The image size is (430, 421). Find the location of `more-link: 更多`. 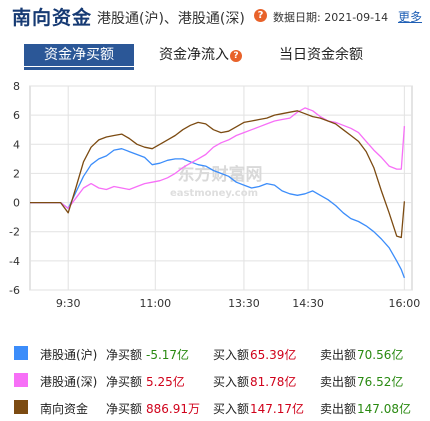

more-link: 更多 is located at coordinates (410, 17).